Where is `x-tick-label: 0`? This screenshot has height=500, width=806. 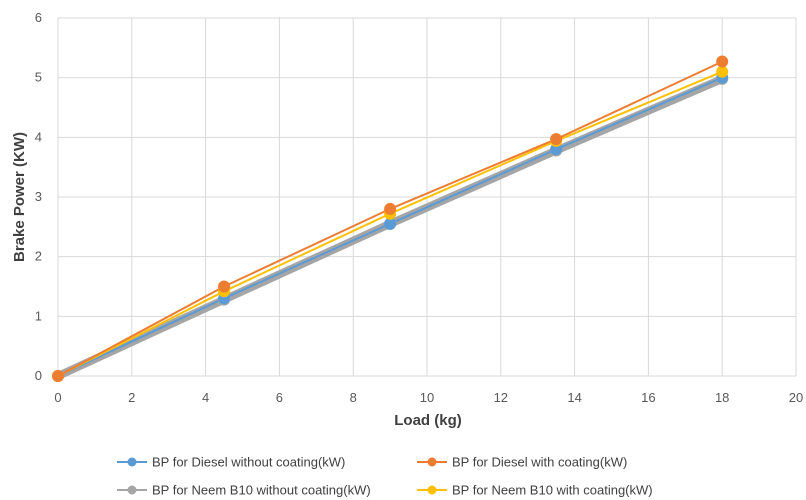 x-tick-label: 0 is located at coordinates (57, 397).